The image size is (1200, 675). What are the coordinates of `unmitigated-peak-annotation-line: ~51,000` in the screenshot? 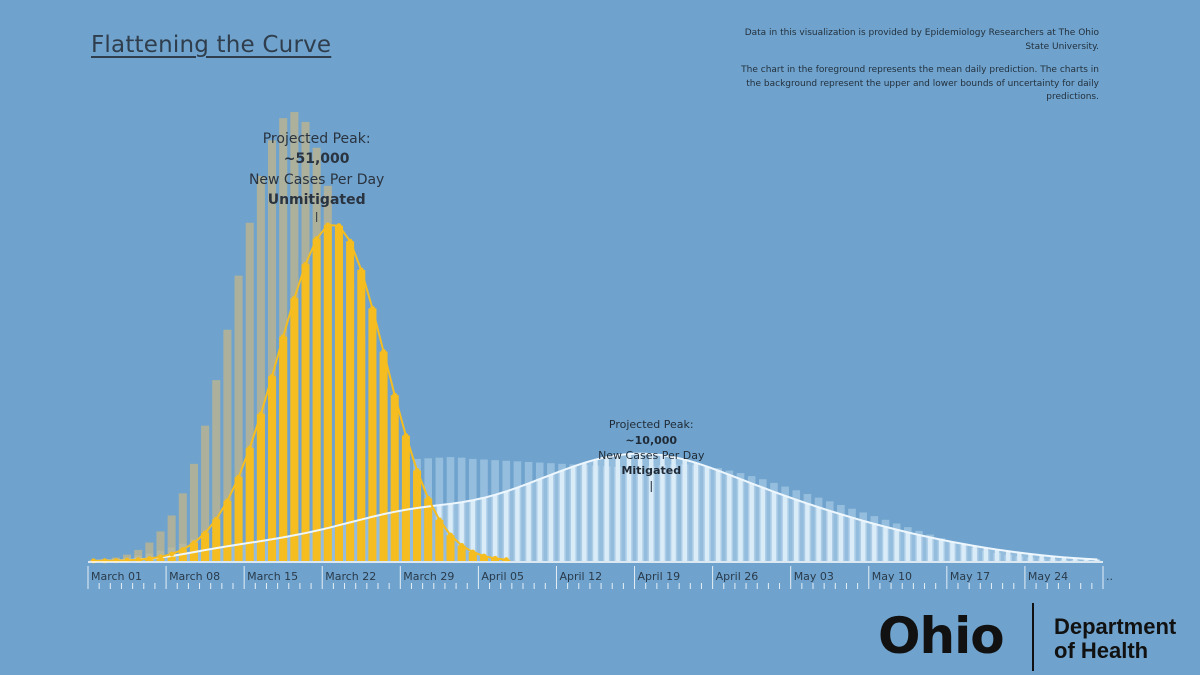 It's located at (317, 159).